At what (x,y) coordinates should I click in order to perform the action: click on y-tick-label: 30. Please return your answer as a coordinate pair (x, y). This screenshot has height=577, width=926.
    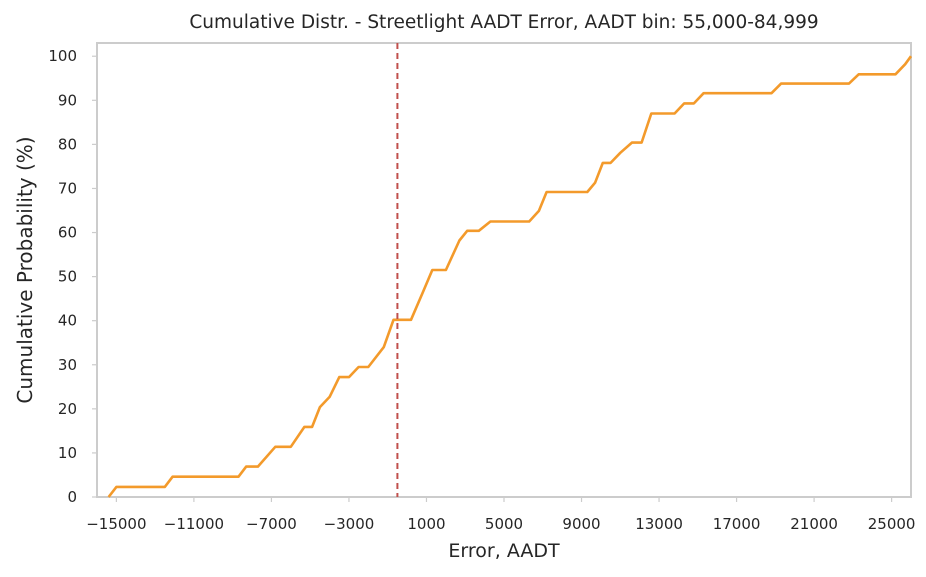
    Looking at the image, I should click on (67, 365).